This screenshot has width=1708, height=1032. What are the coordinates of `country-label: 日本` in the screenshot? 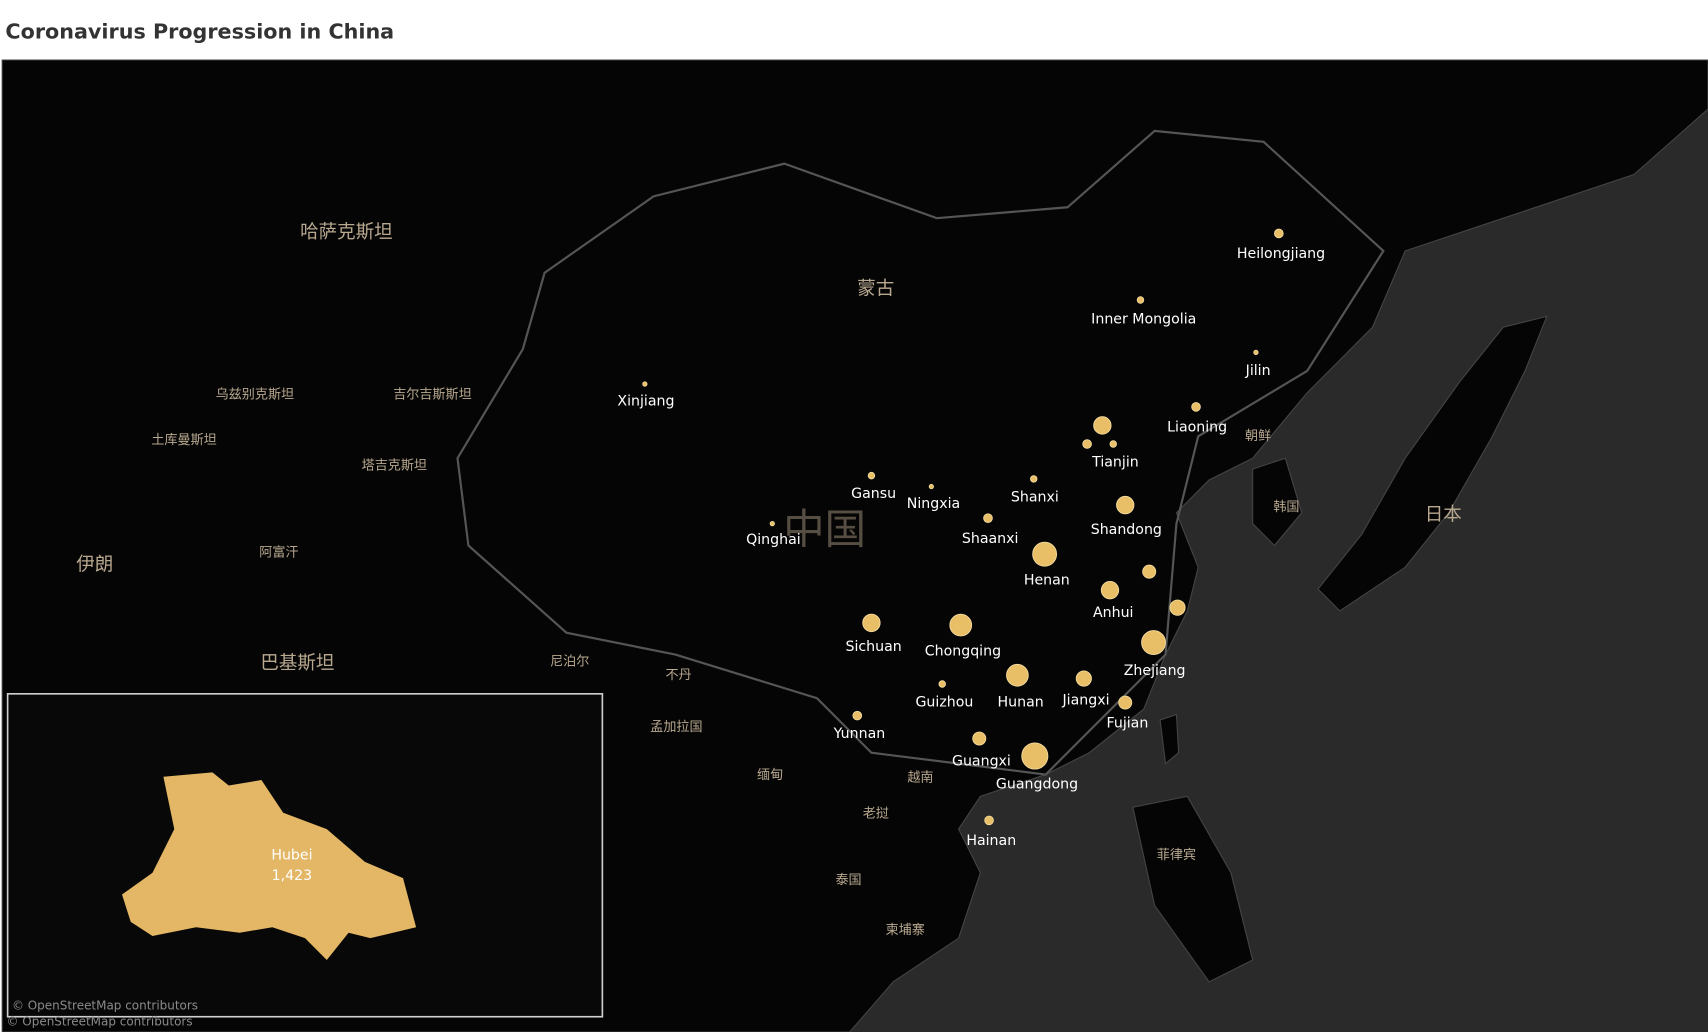 It's located at (1443, 514).